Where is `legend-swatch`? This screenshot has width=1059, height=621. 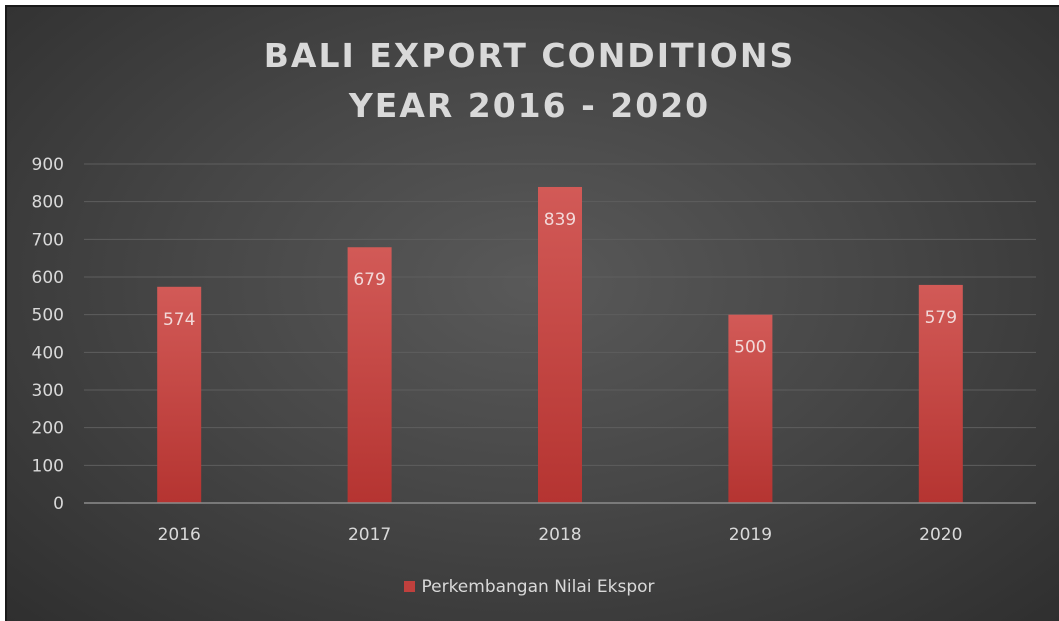
legend-swatch is located at coordinates (410, 586).